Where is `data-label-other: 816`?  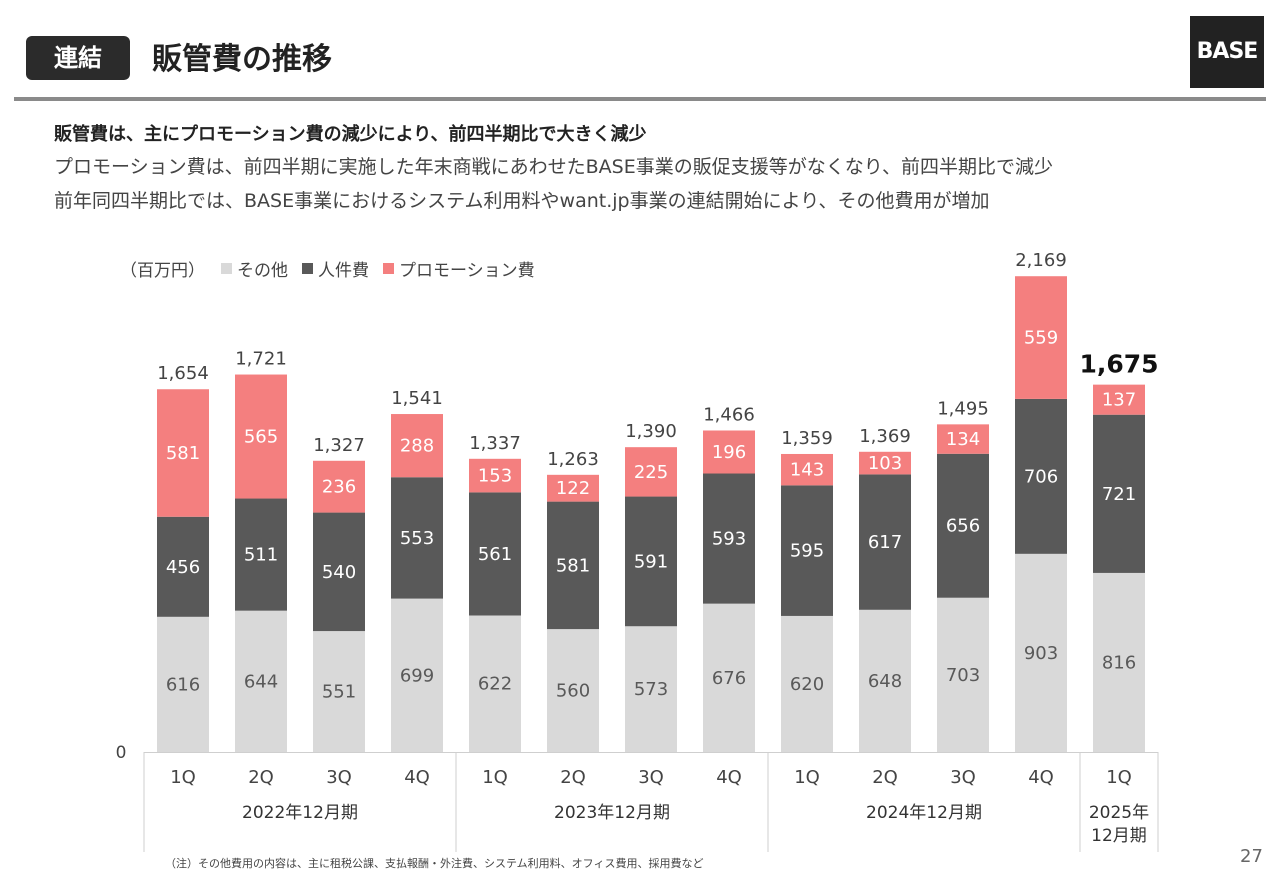 data-label-other: 816 is located at coordinates (1119, 662).